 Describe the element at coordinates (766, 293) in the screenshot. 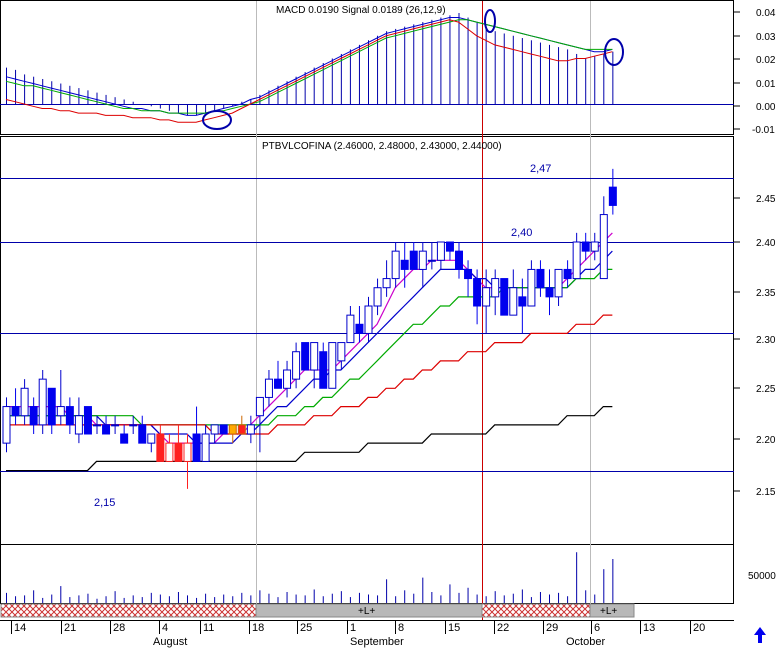

I see `price-tick-label: 2.35` at that location.